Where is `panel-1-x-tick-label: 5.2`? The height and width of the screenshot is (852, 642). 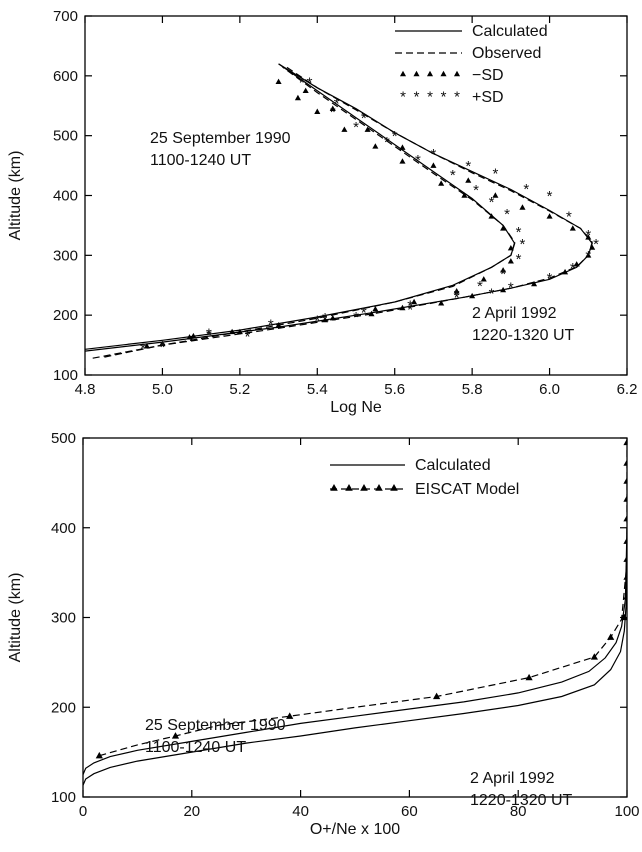
panel-1-x-tick-label: 5.2 is located at coordinates (239, 389).